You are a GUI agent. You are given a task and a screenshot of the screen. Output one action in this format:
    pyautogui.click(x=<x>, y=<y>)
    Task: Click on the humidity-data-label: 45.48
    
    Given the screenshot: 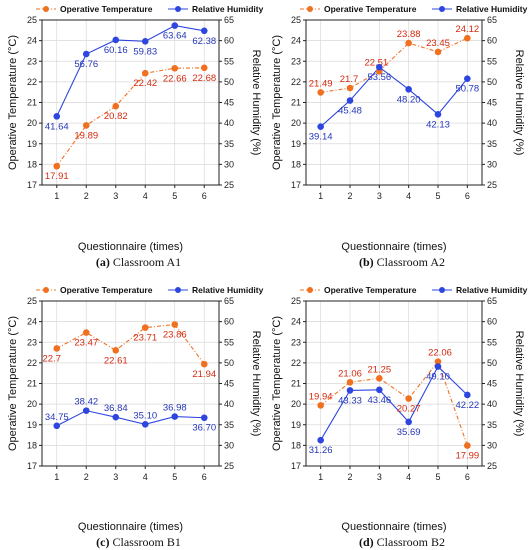 What is the action you would take?
    pyautogui.click(x=350, y=111)
    